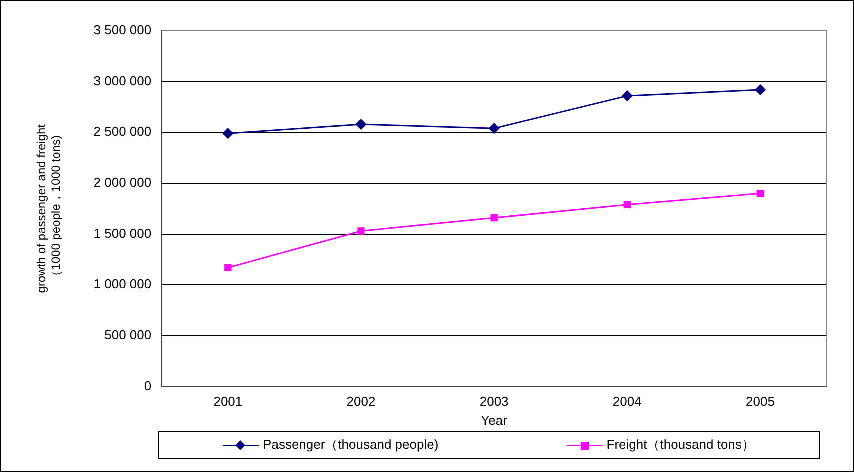  Describe the element at coordinates (680, 445) in the screenshot. I see `legend-label: Freight（thousand tons）` at that location.